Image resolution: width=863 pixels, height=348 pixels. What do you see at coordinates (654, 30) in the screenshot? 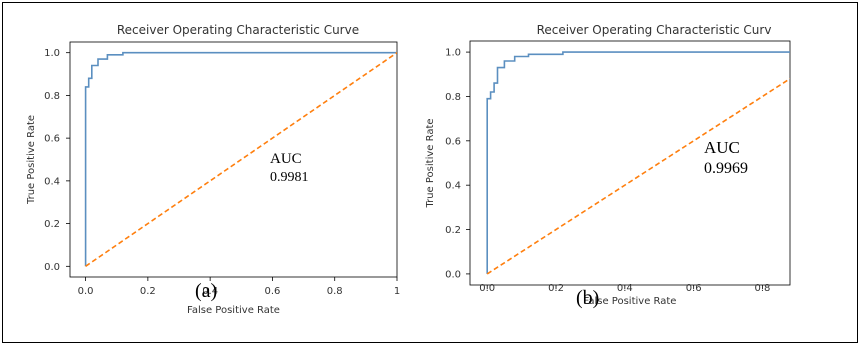
I see `chart-title: Receiver Operating Characteristic Curv` at bounding box center [654, 30].